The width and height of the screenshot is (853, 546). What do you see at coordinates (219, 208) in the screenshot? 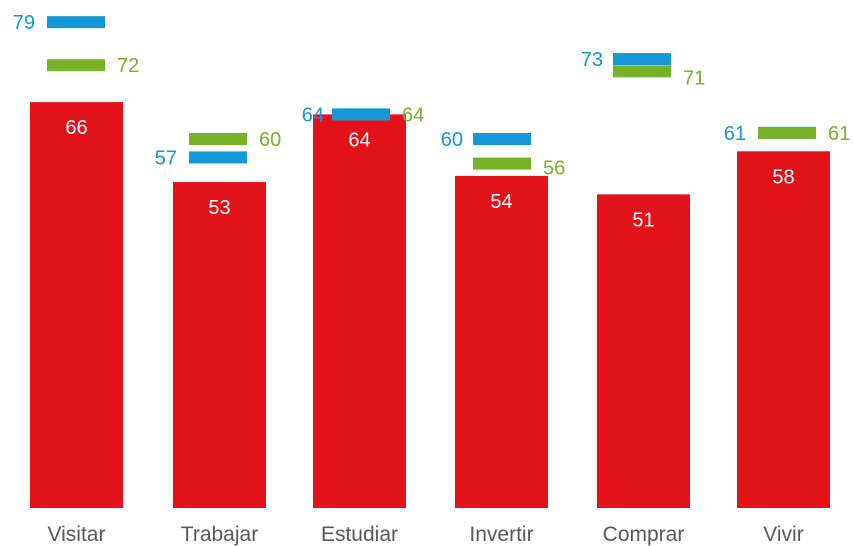
I see `bar-value-label: 53` at bounding box center [219, 208].